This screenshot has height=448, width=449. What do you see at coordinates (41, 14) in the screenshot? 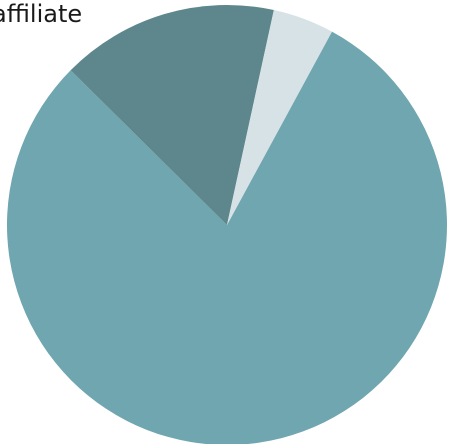
I see `chart-label-text: affiliate` at bounding box center [41, 14].